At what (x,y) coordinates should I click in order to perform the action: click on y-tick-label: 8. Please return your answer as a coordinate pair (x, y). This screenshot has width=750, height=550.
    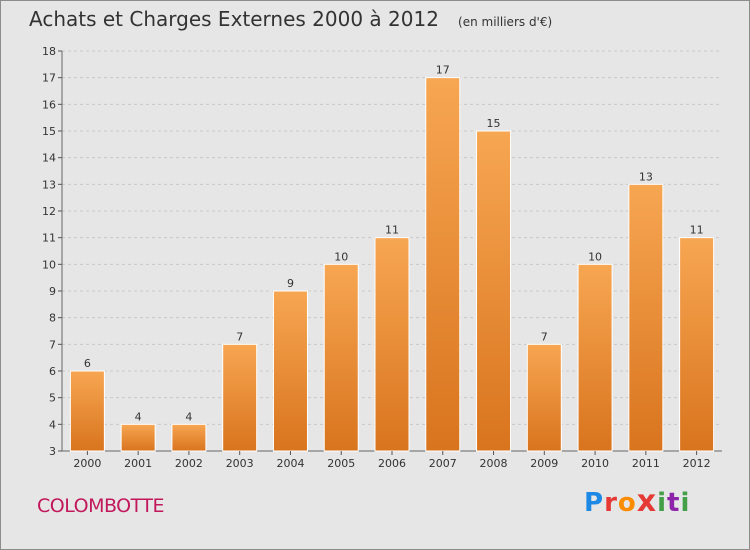
    Looking at the image, I should click on (52, 318).